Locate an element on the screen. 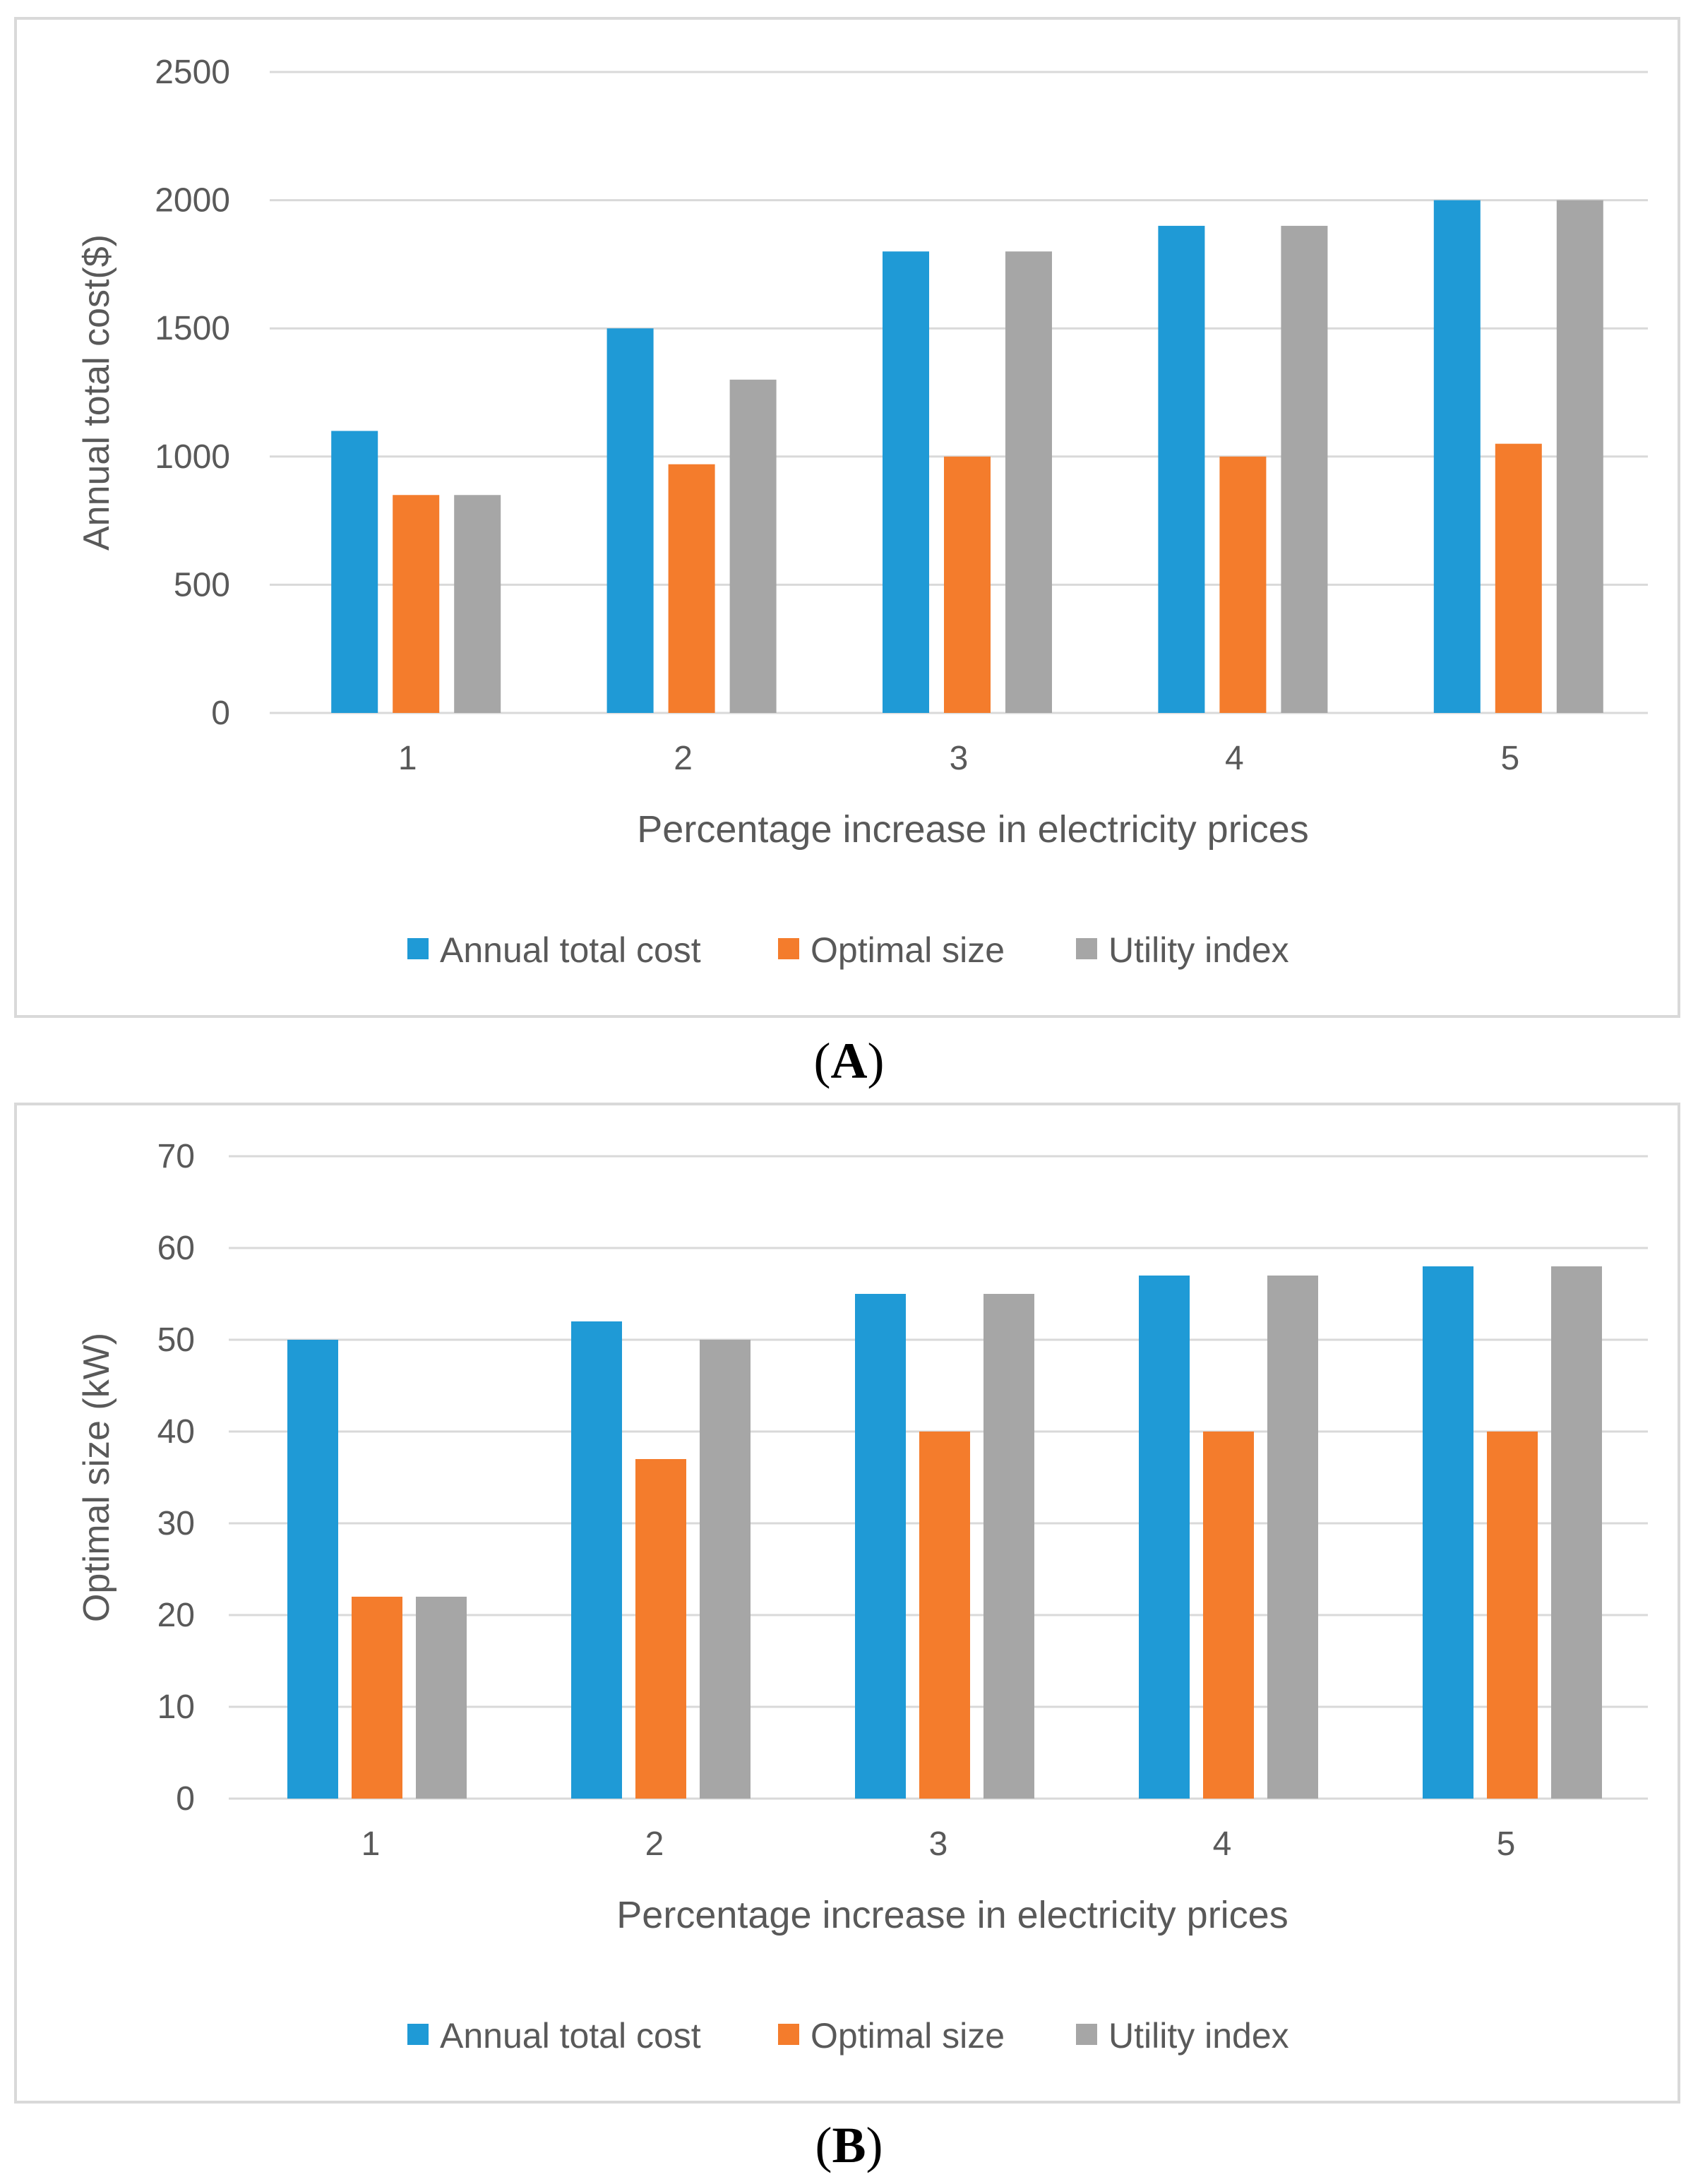  chart-a-ytick-label: 0 is located at coordinates (221, 714).